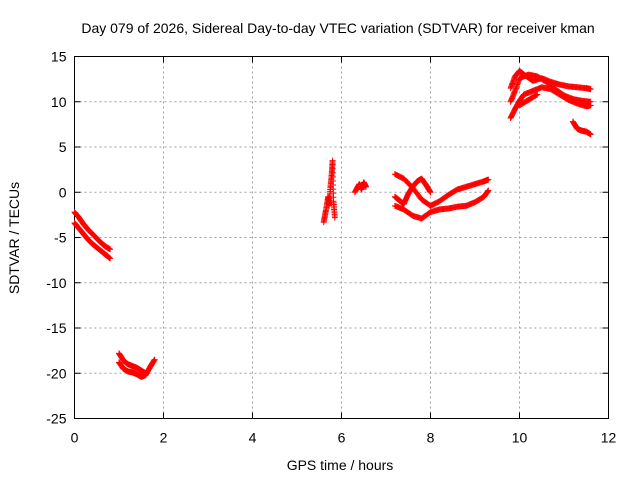  What do you see at coordinates (329, 191) in the screenshot?
I see `series-seg-c` at bounding box center [329, 191].